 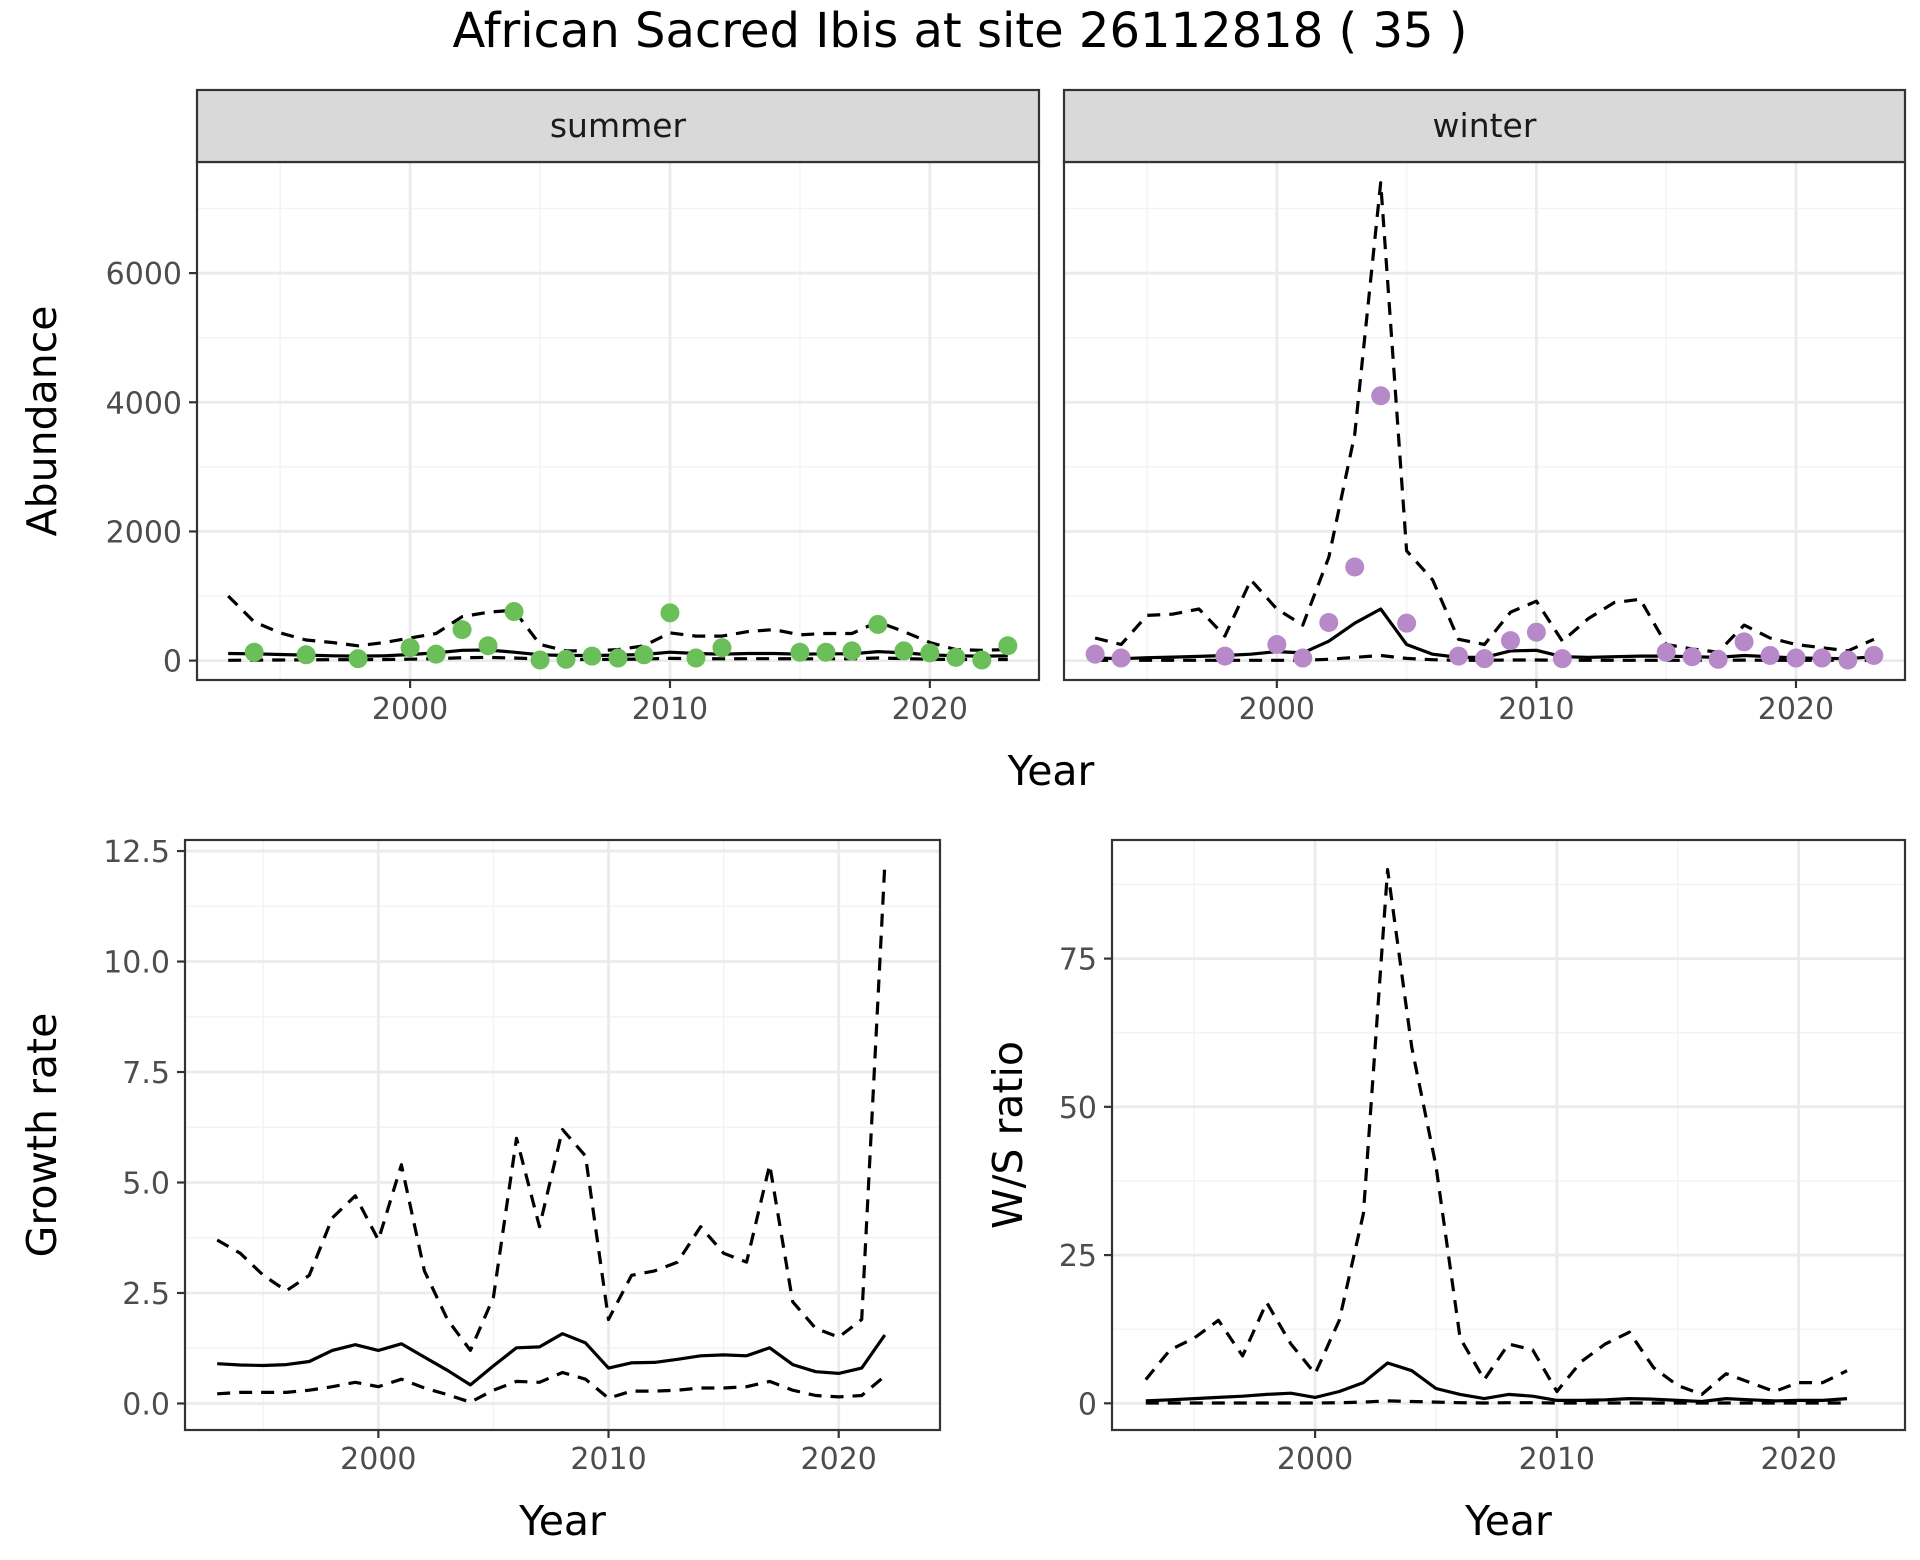 I want to click on y-tick-label: 10.0, so click(x=136, y=963).